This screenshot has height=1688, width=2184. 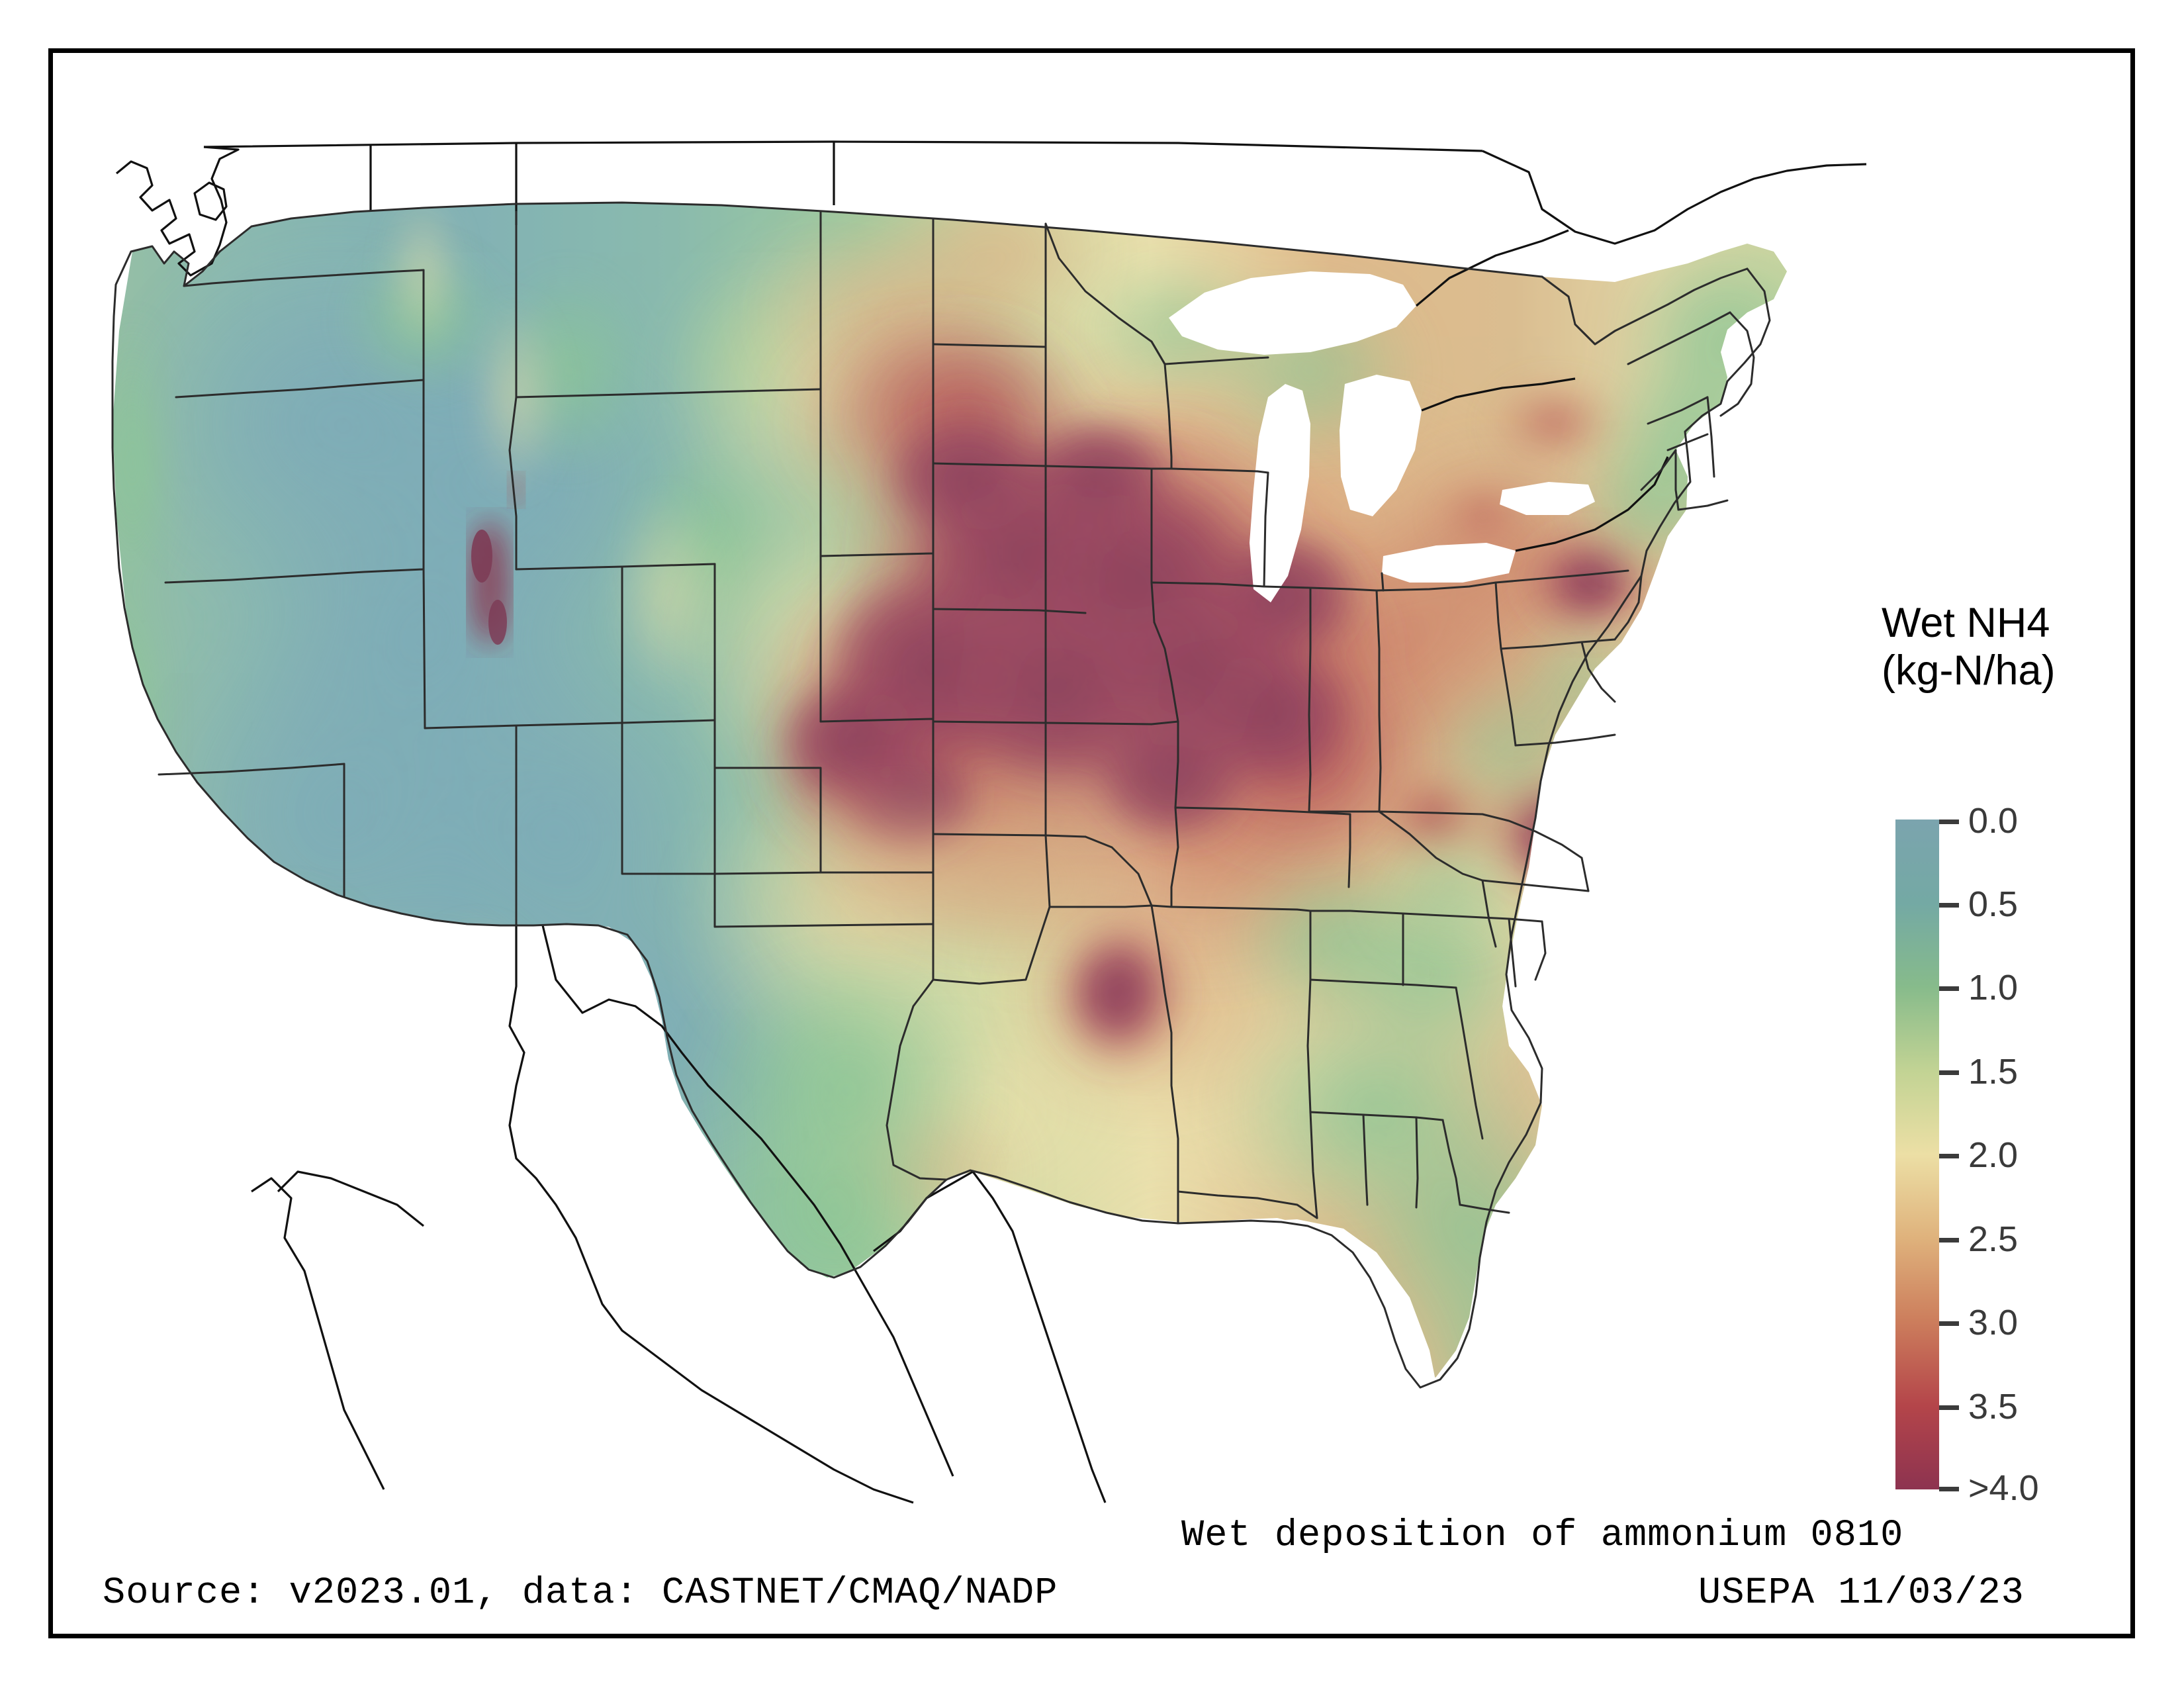 I want to click on legend-title: Wet NH4 (kg-N/ha), so click(x=1969, y=646).